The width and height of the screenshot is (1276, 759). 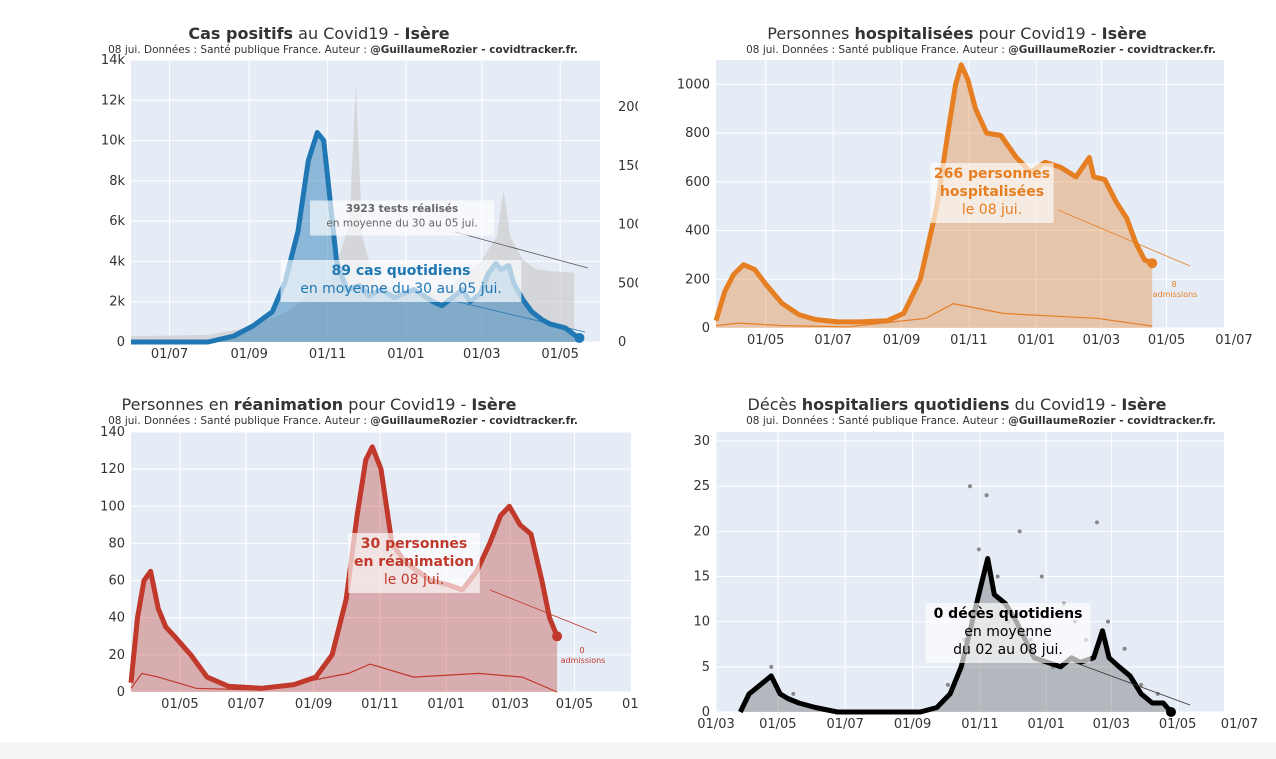 I want to click on y-tick-label: 400, so click(x=697, y=231).